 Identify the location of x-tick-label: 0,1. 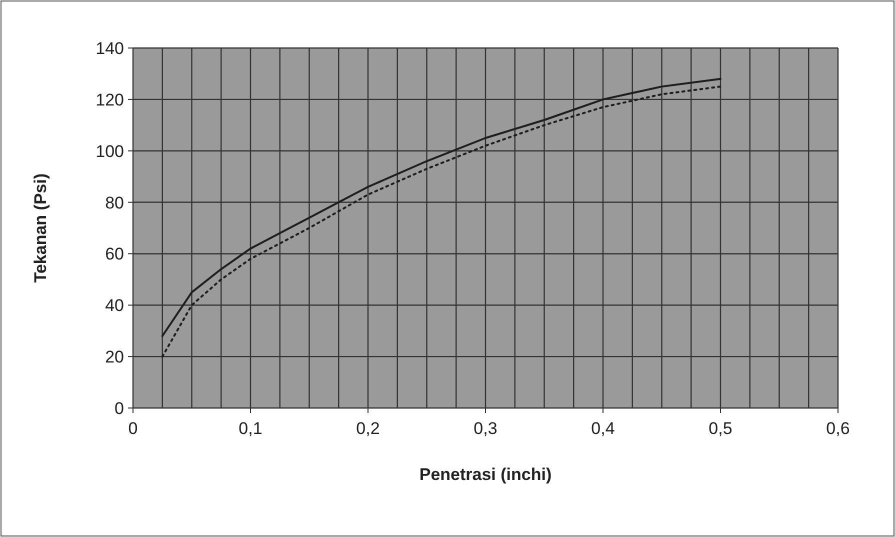
(250, 428).